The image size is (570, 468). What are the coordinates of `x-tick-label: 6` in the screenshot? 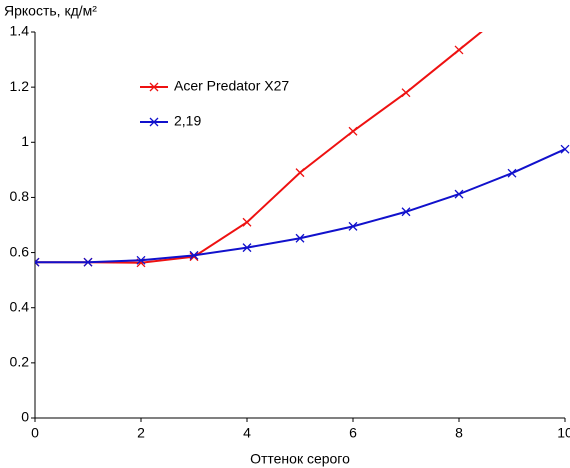 It's located at (353, 433).